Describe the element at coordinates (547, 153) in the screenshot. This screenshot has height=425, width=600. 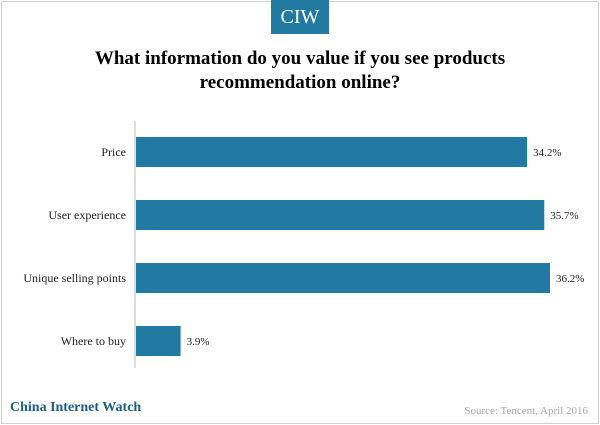
I see `value-label: 34.2%` at that location.